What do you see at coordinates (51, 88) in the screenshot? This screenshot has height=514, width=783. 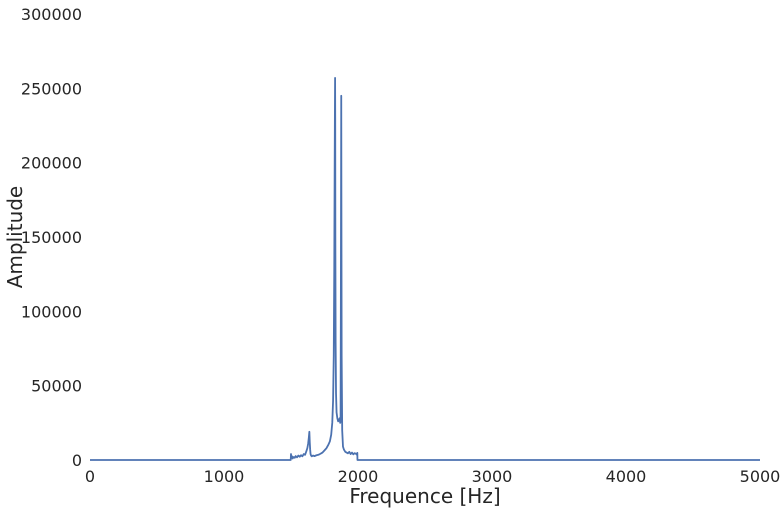 I see `y-tick-label: 250000` at bounding box center [51, 88].